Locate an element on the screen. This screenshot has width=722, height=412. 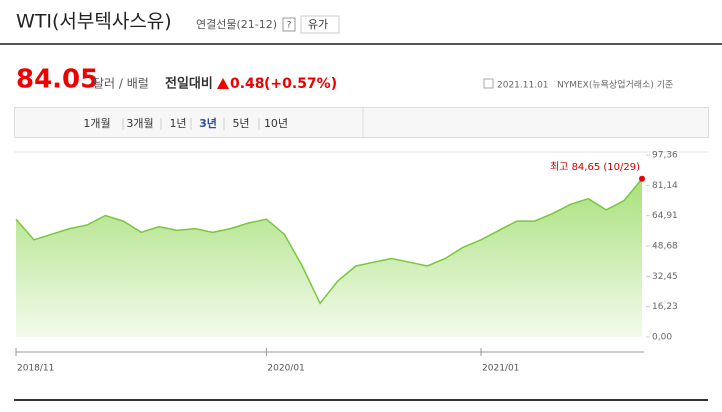
up-icon is located at coordinates (223, 83).